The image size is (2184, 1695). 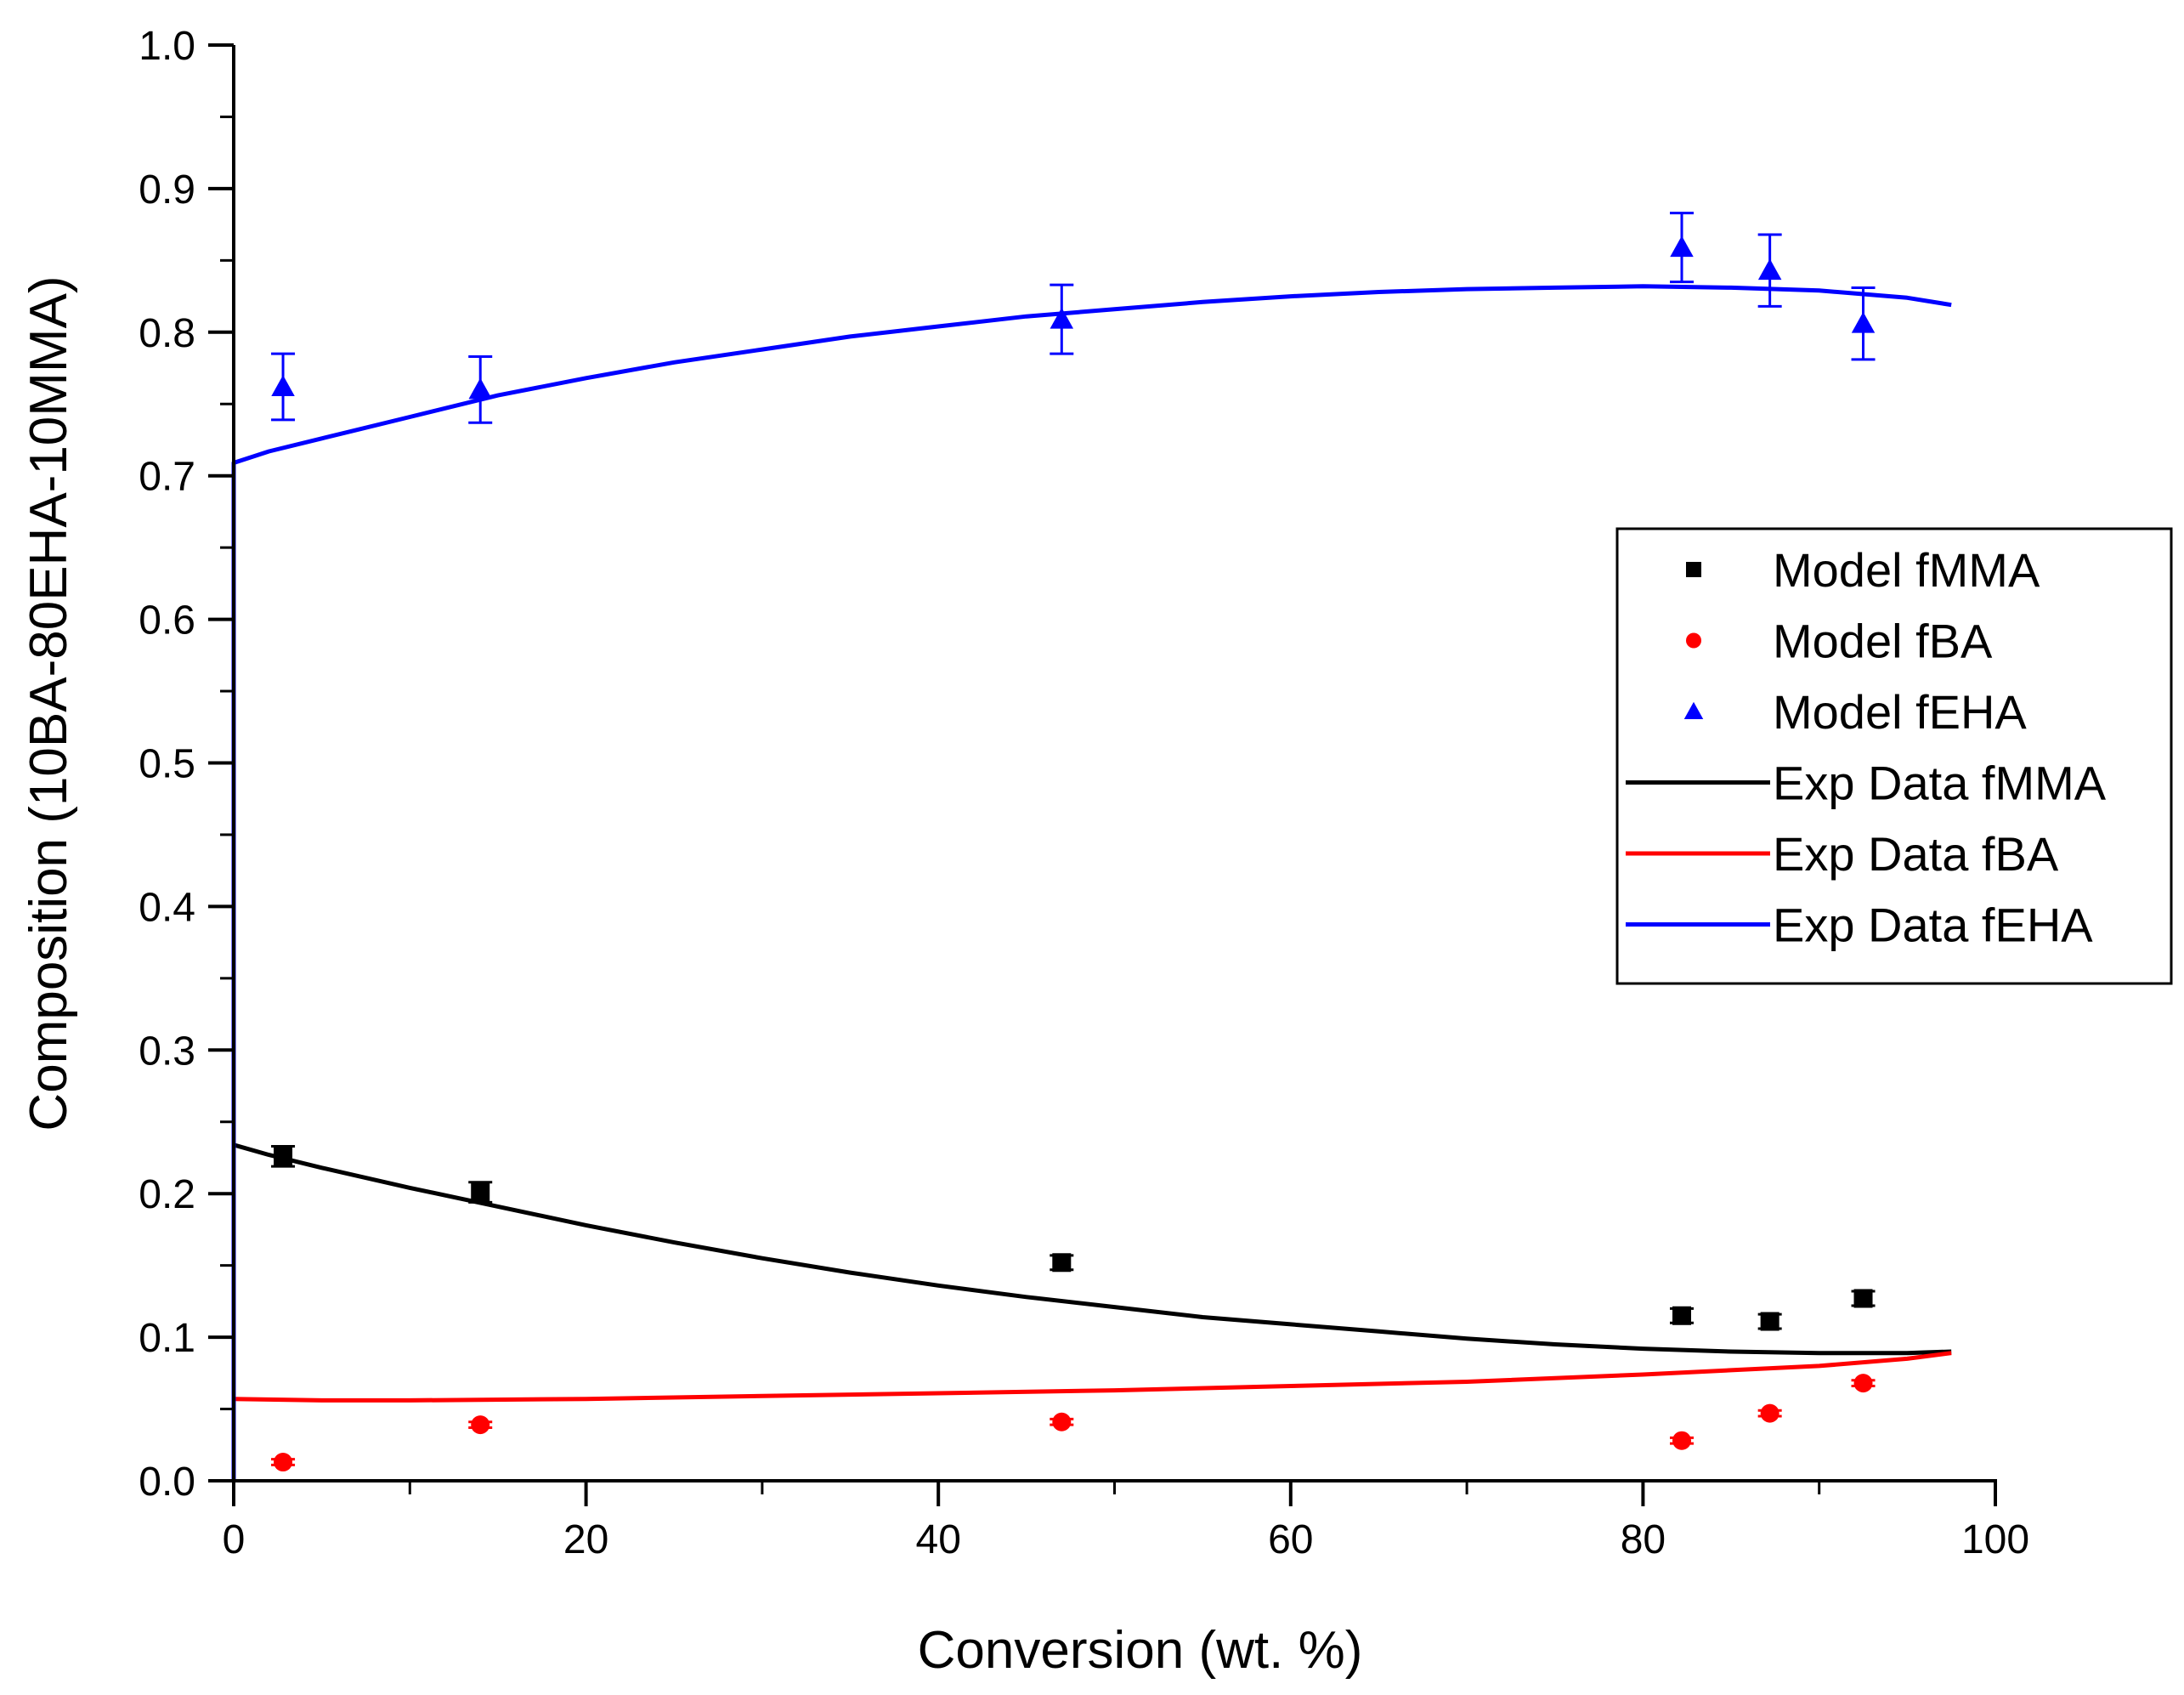 What do you see at coordinates (1126, 1521) in the screenshot?
I see `x-axis-ticks: 0 20 40 60 80 100` at bounding box center [1126, 1521].